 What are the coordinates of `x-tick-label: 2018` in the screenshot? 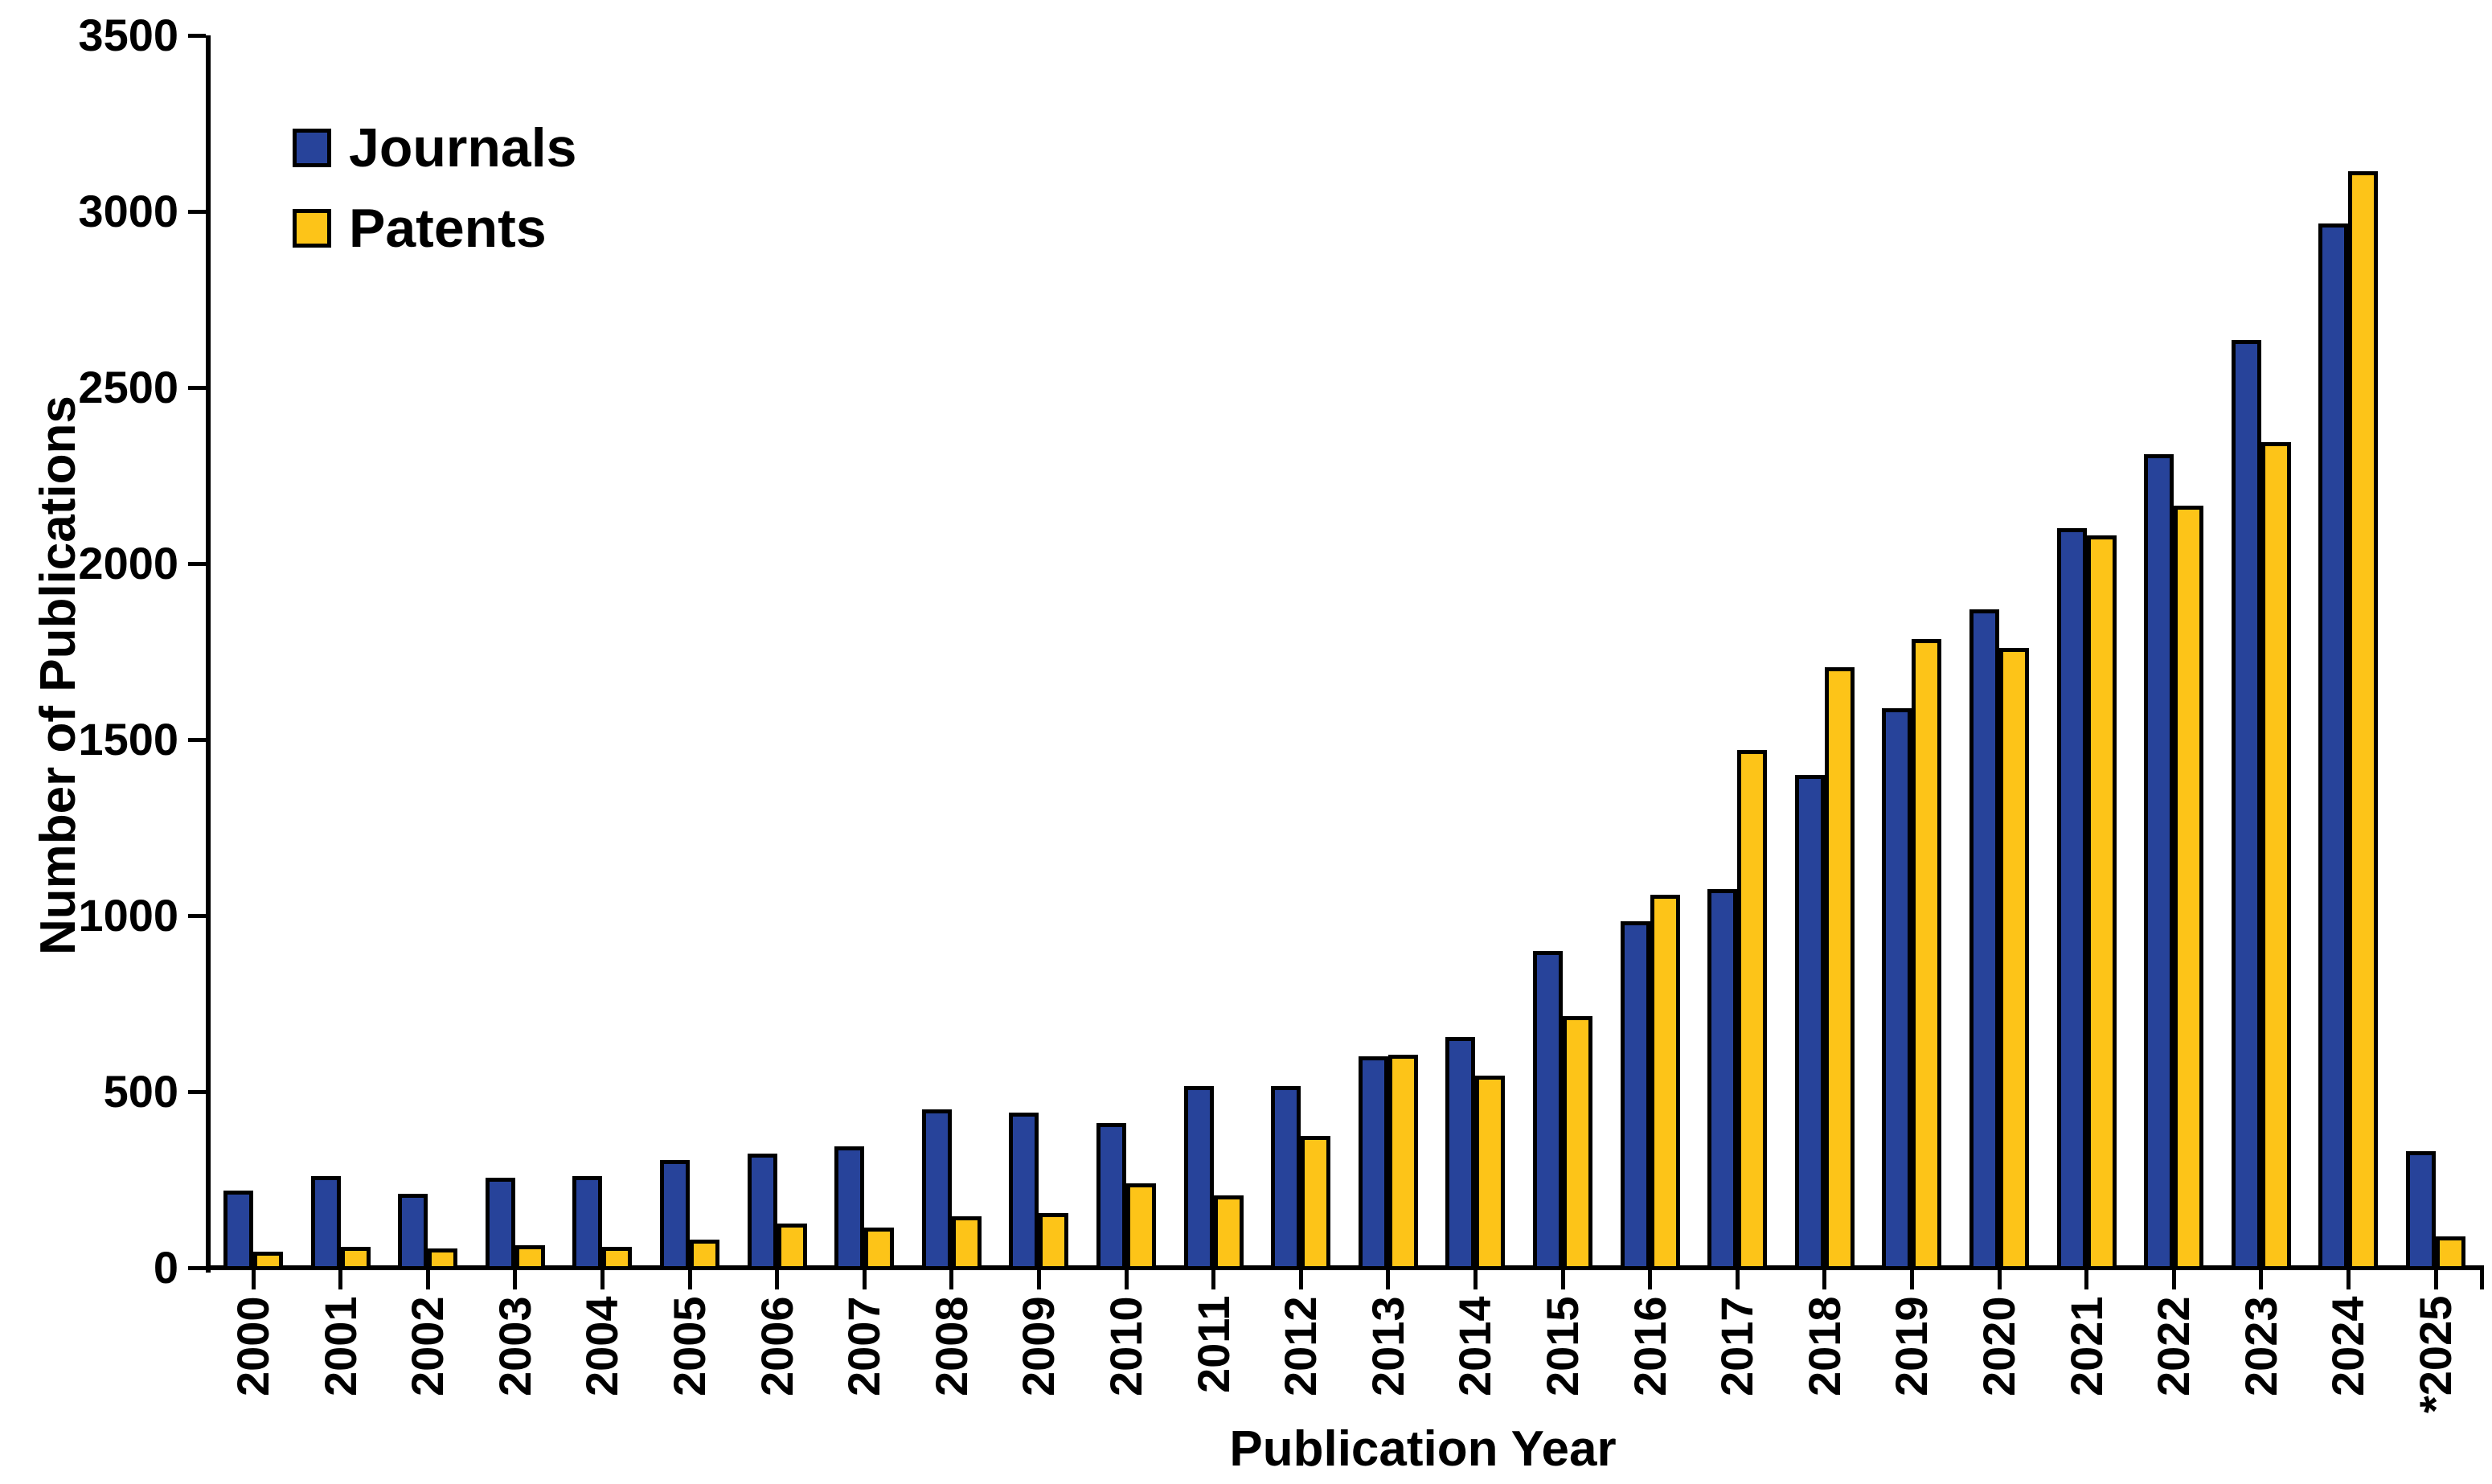 It's located at (1824, 1346).